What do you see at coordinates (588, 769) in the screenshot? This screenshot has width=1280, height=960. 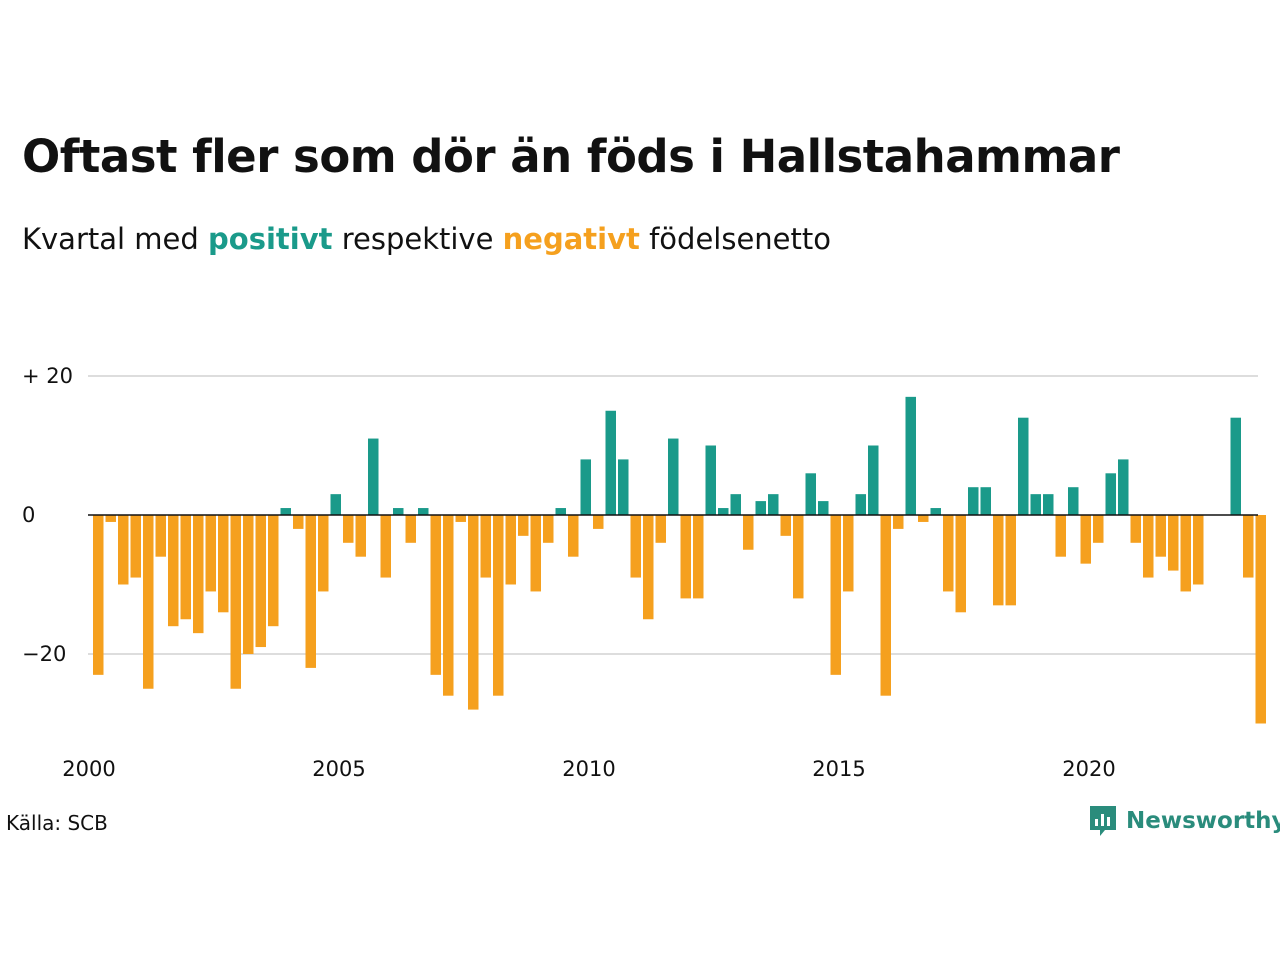 I see `x-tick-label: 2010` at bounding box center [588, 769].